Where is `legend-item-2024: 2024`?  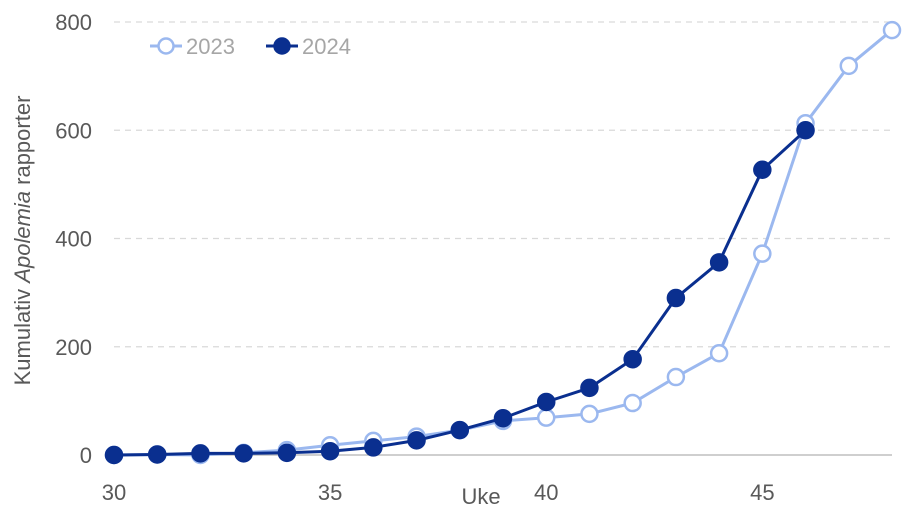 legend-item-2024: 2024 is located at coordinates (308, 46).